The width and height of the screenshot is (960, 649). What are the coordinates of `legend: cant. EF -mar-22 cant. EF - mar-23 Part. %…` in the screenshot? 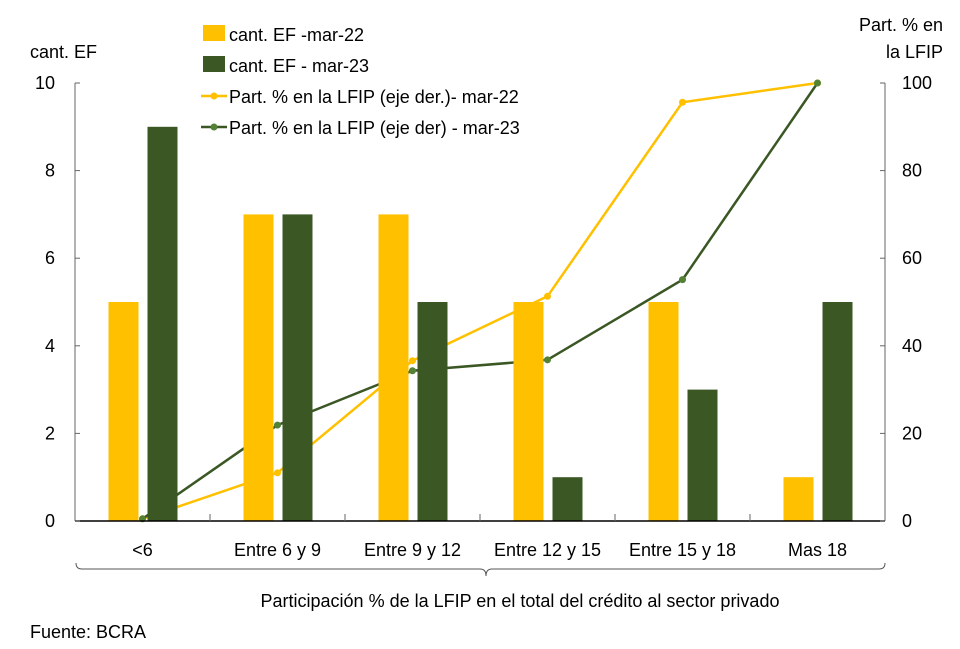 It's located at (360, 81).